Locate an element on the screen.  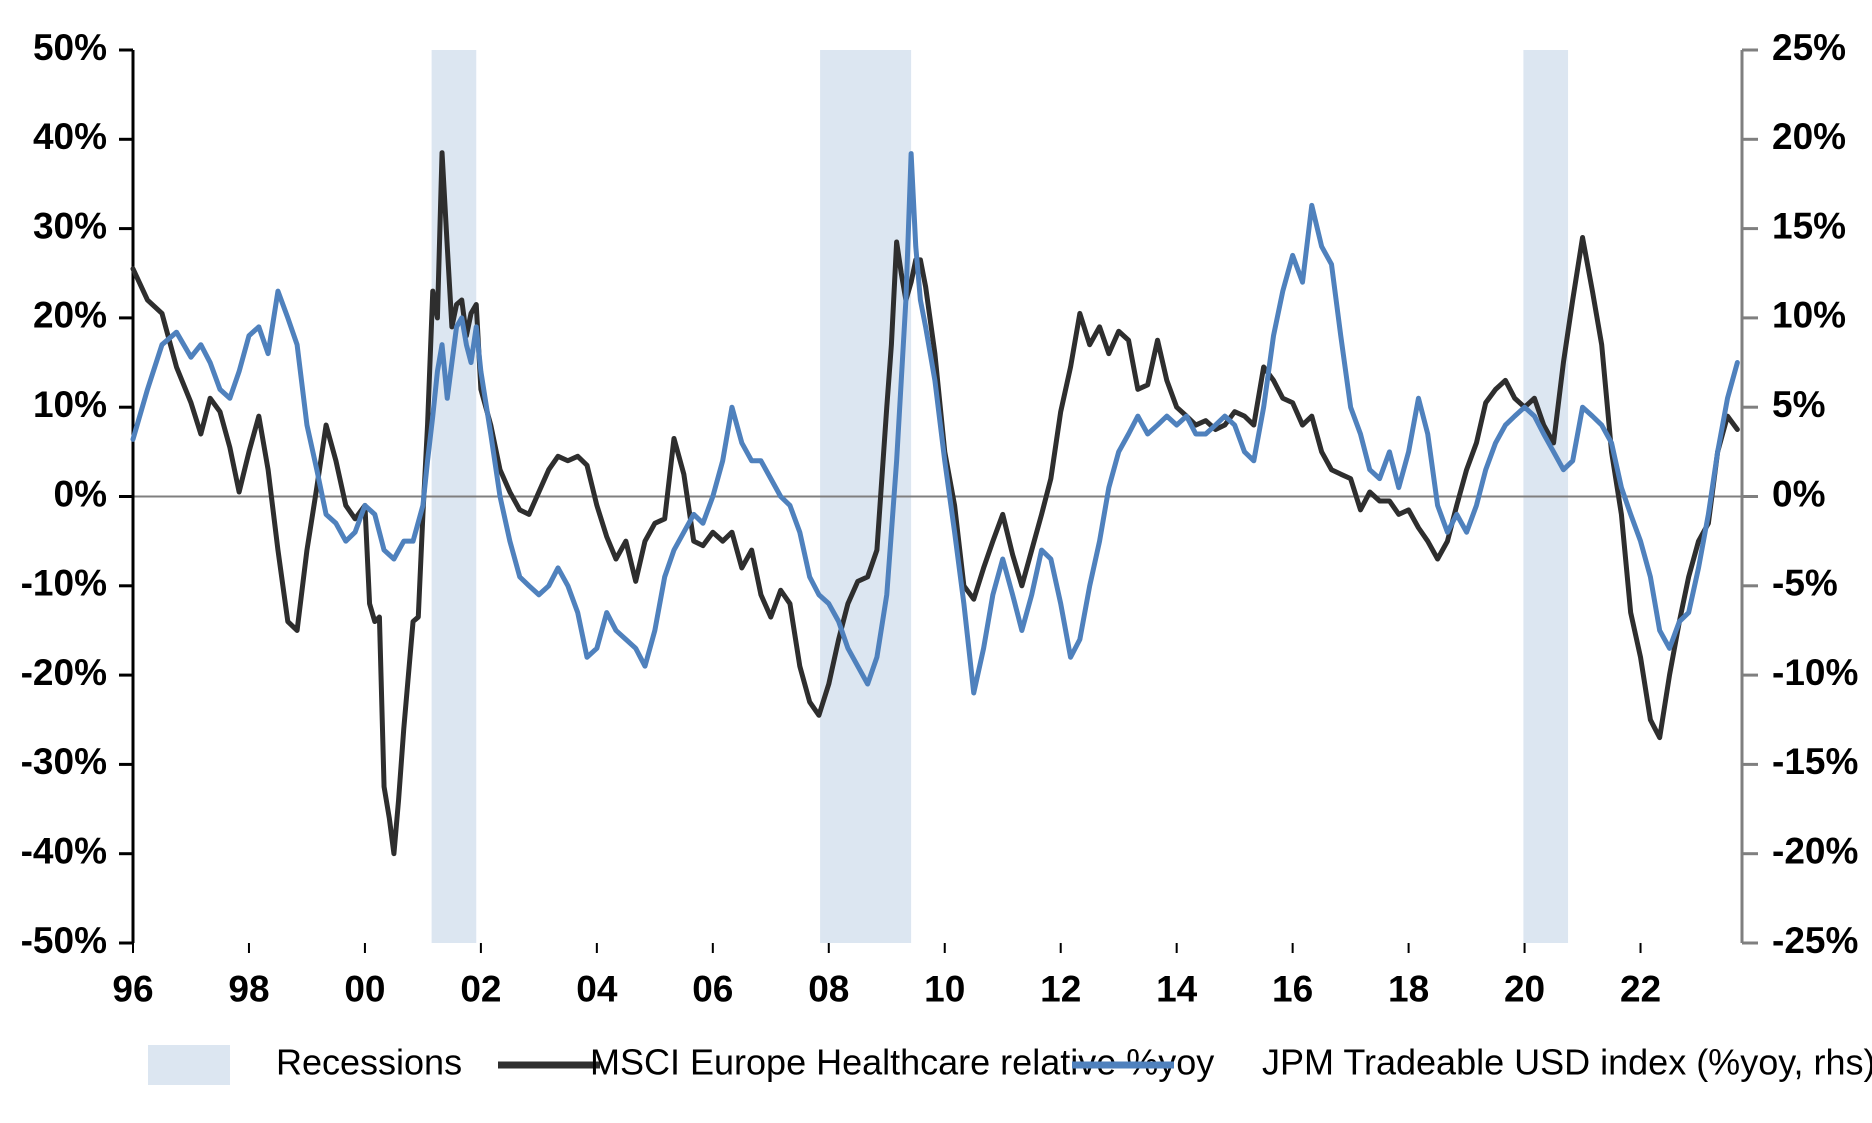
left-axis-tick-label: -20% is located at coordinates (64, 672).